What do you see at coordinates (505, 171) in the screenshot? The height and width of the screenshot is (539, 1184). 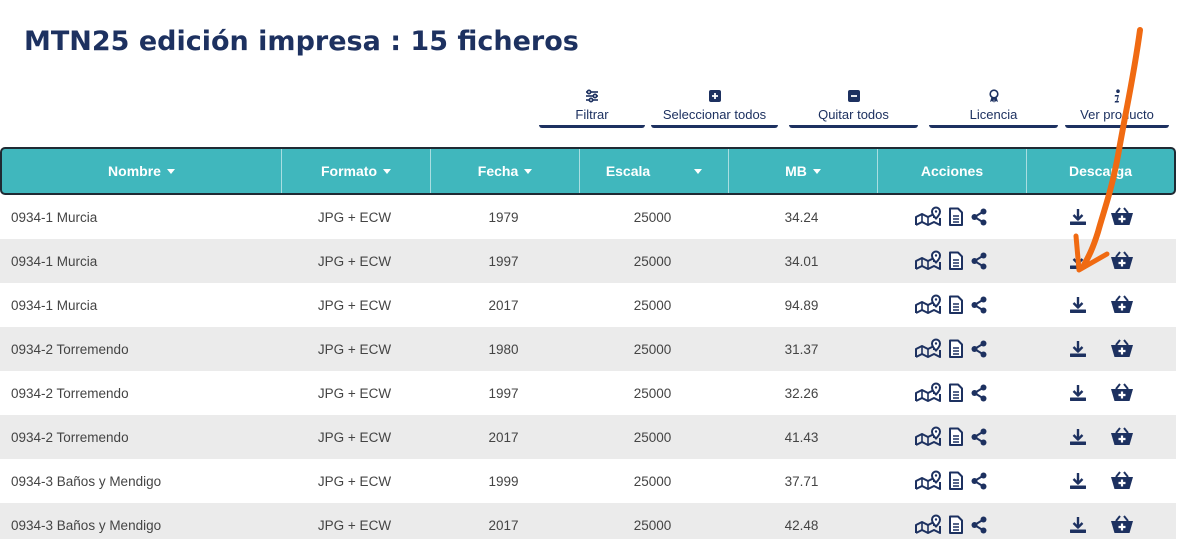 I see `column-header-fecha: Fecha` at bounding box center [505, 171].